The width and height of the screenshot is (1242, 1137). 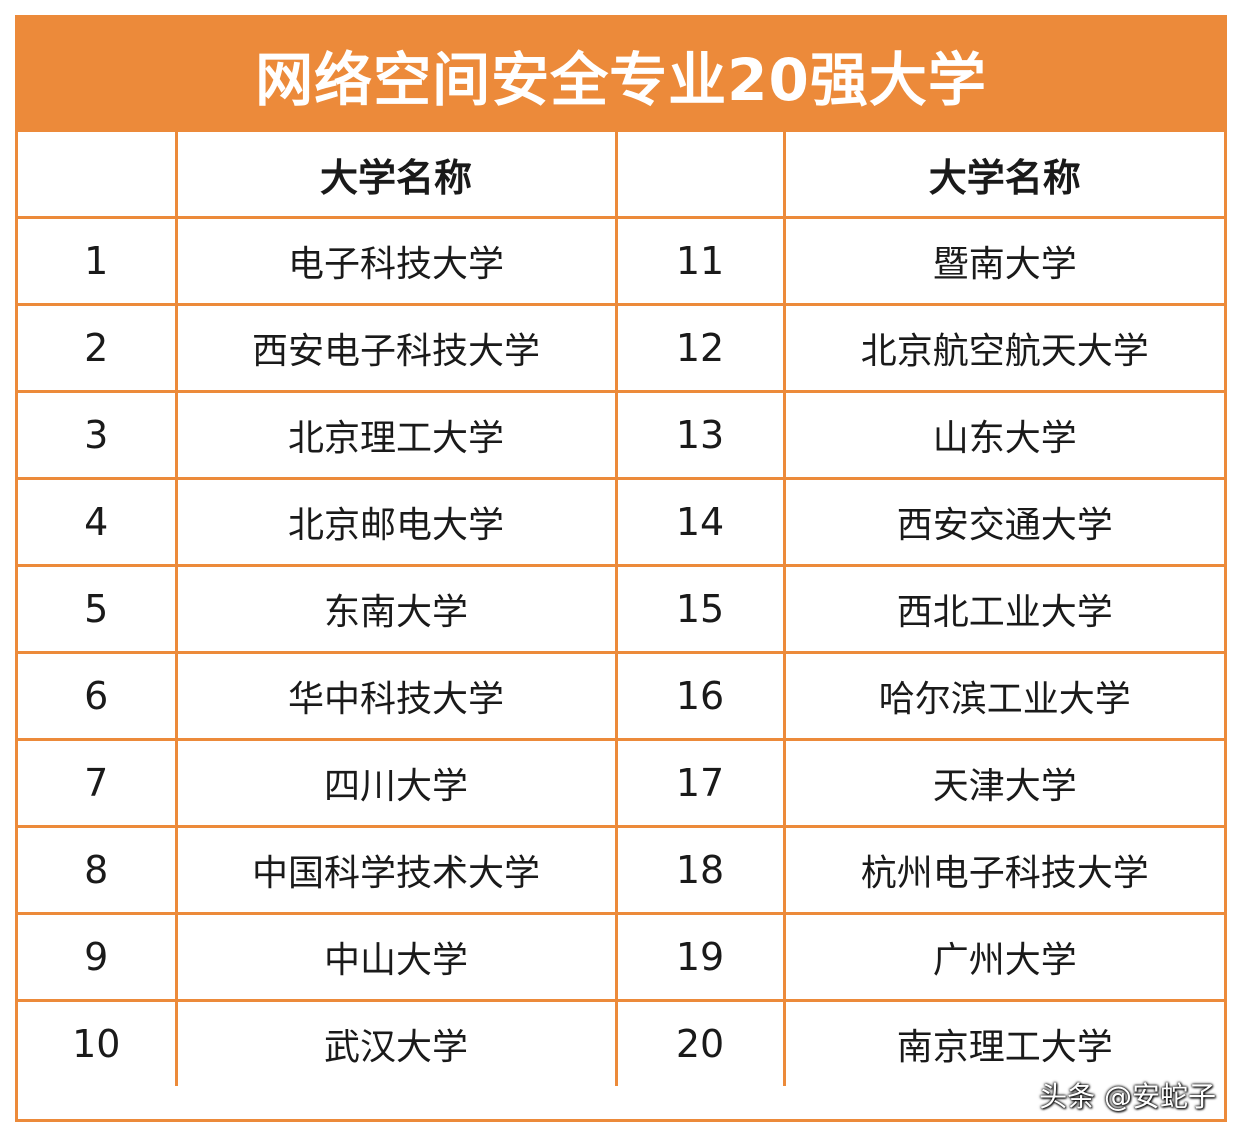 I want to click on table-row: 1 电子科技大学 11 暨南大学, so click(x=621, y=261).